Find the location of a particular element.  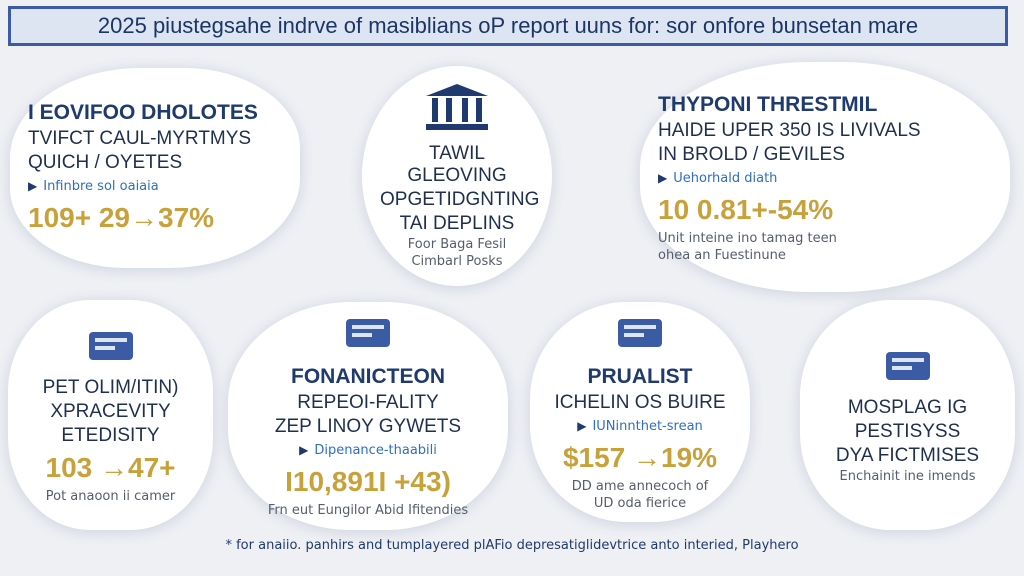

card-line: REPEOI-FALITY is located at coordinates (368, 402).